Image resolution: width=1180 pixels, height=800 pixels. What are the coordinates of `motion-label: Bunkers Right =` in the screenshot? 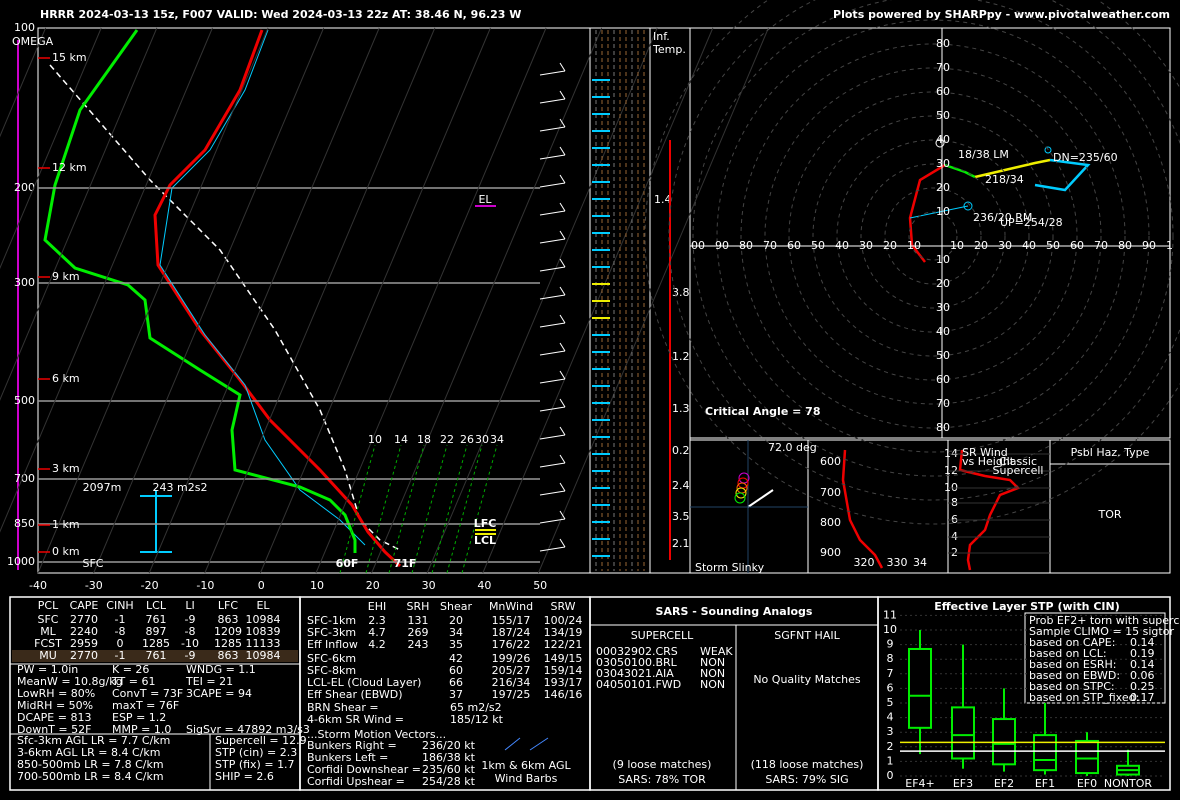 It's located at (352, 745).